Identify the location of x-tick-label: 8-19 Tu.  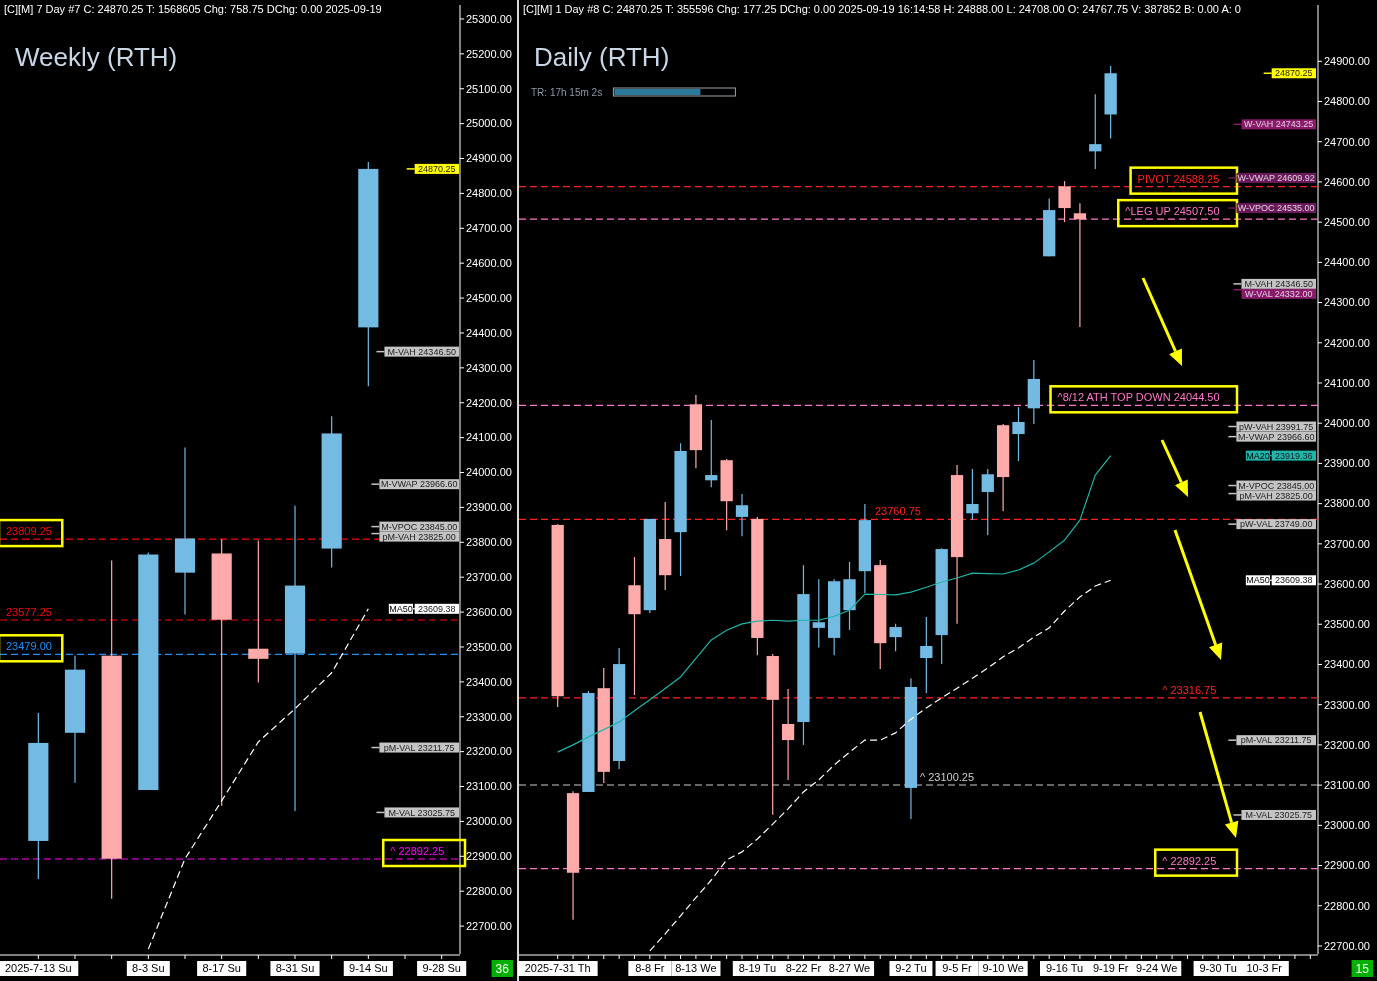
(757, 968).